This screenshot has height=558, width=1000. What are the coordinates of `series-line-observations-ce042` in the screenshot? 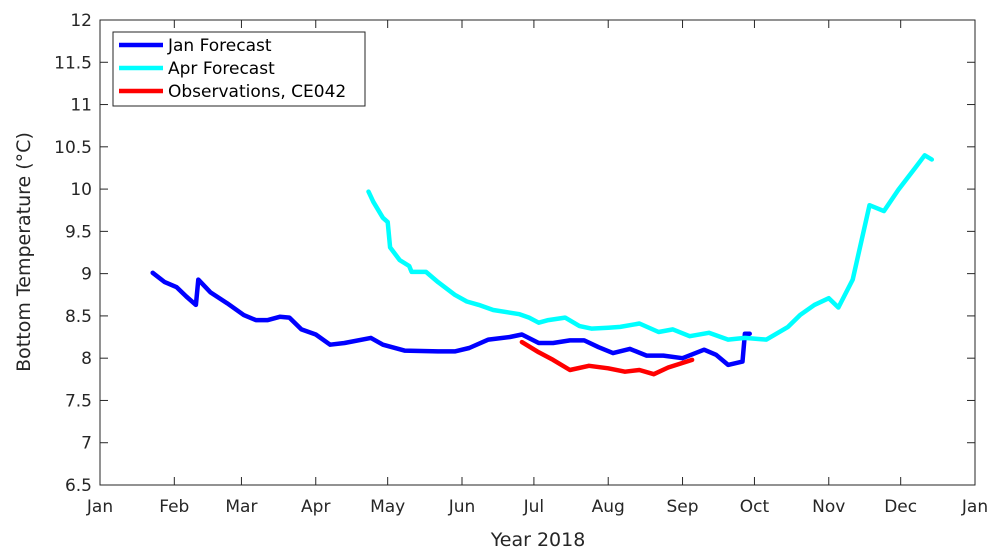 It's located at (607, 358).